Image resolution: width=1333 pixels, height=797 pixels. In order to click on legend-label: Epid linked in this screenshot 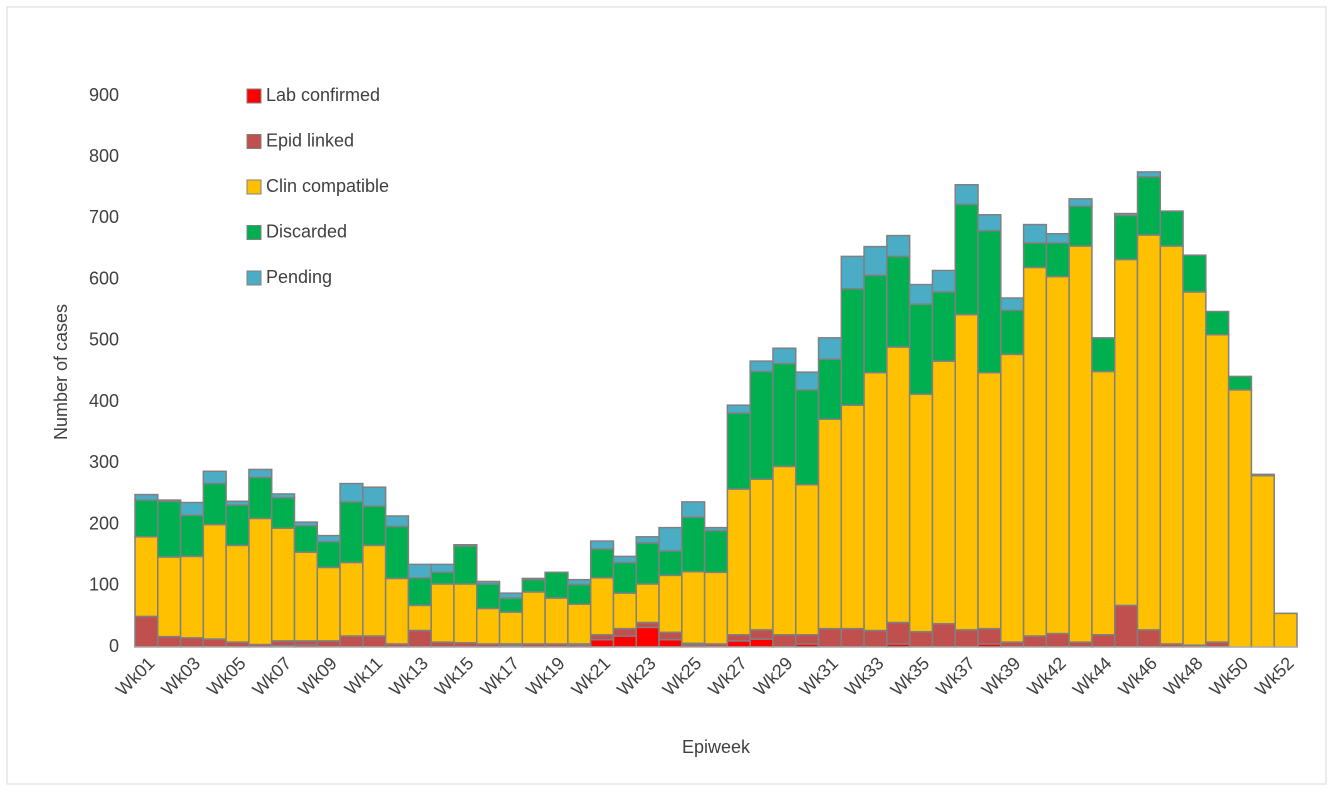, I will do `click(310, 140)`.